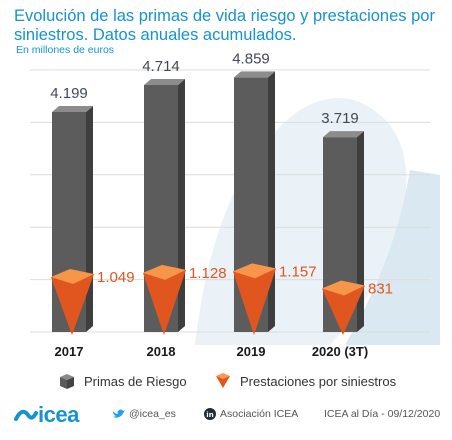  What do you see at coordinates (119, 413) in the screenshot?
I see `twitter-icon` at bounding box center [119, 413].